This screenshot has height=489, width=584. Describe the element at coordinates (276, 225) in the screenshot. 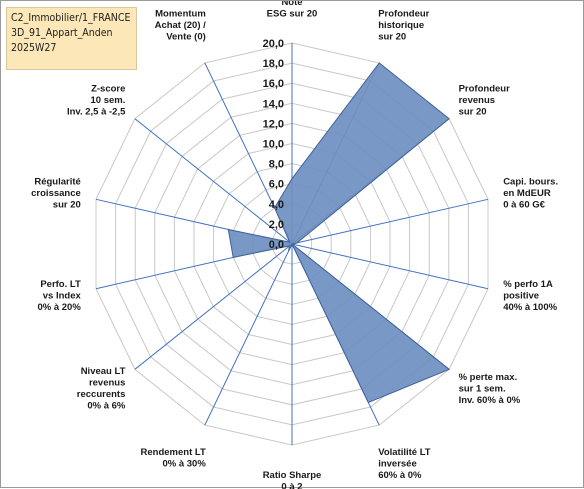

I see `tick-label: 2,0` at that location.